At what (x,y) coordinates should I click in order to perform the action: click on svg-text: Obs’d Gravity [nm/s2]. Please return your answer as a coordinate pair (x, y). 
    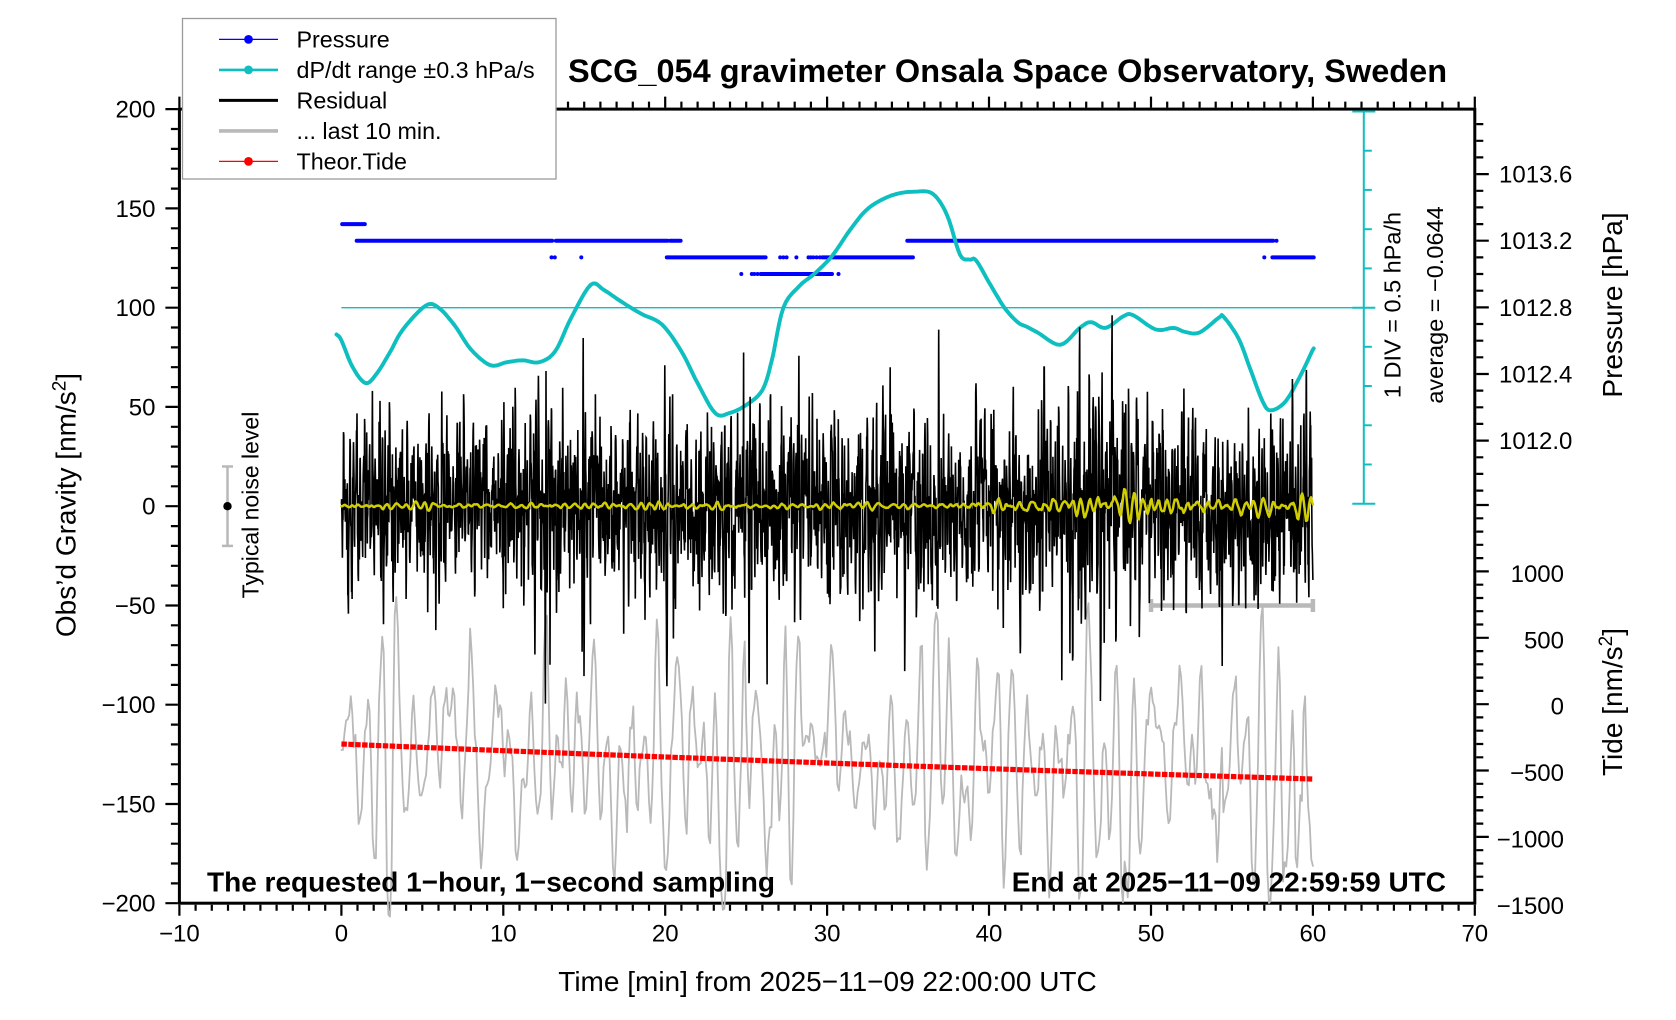
    Looking at the image, I should click on (66, 505).